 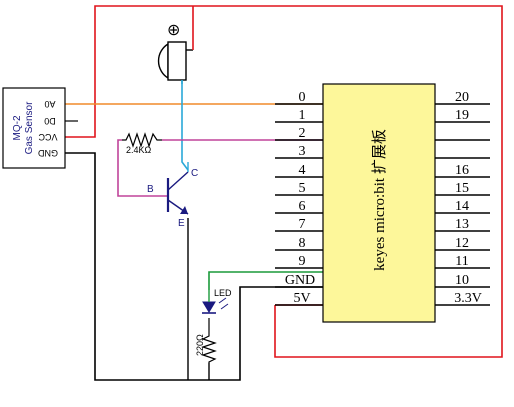 What do you see at coordinates (48, 137) in the screenshot?
I see `sensor-pin-vcc: VCC` at bounding box center [48, 137].